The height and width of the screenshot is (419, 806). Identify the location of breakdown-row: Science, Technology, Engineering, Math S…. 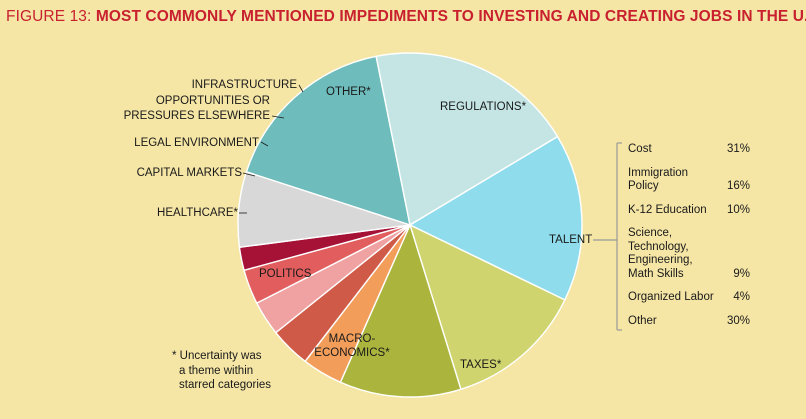
(689, 254).